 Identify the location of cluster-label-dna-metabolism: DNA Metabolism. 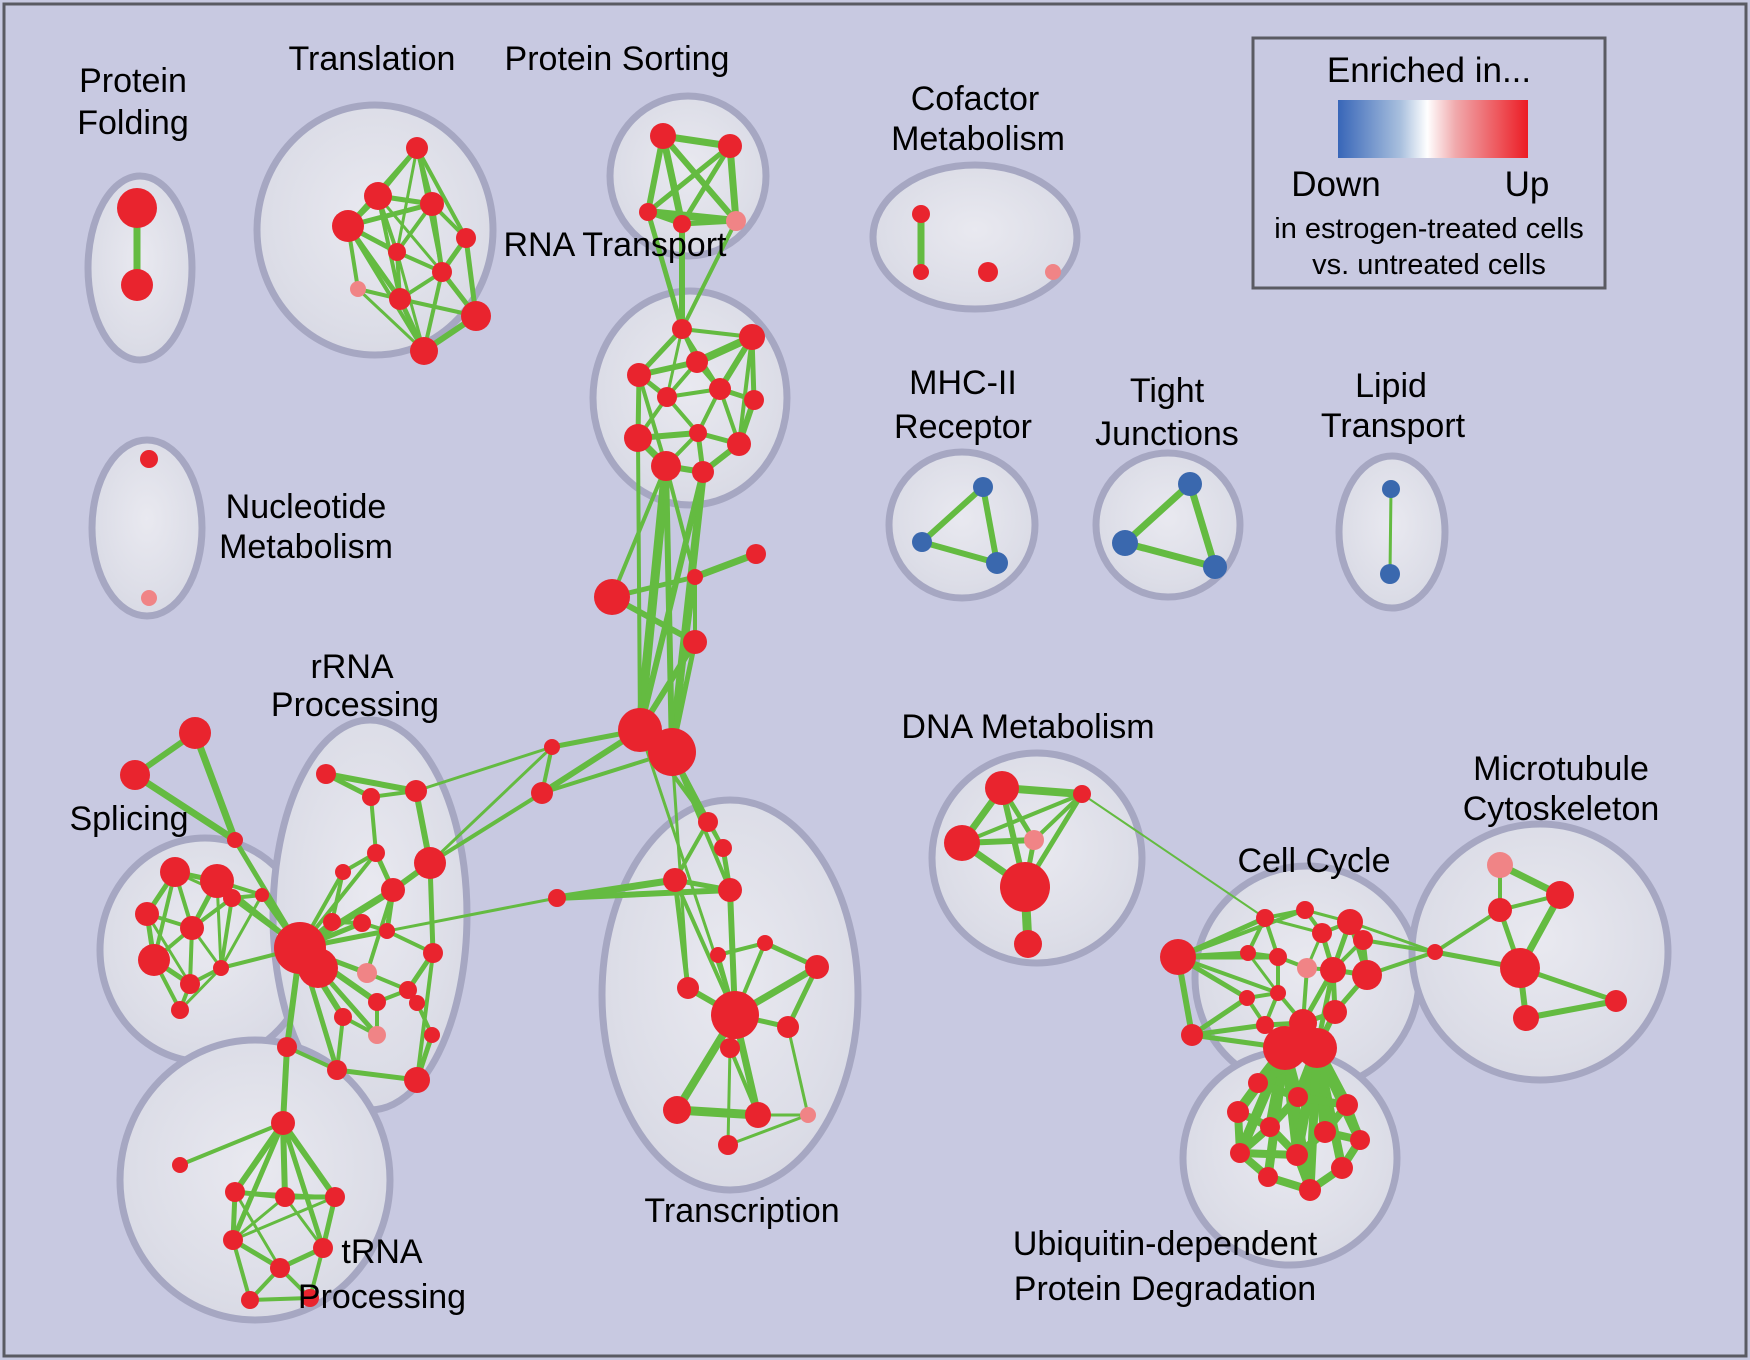
(1027, 727).